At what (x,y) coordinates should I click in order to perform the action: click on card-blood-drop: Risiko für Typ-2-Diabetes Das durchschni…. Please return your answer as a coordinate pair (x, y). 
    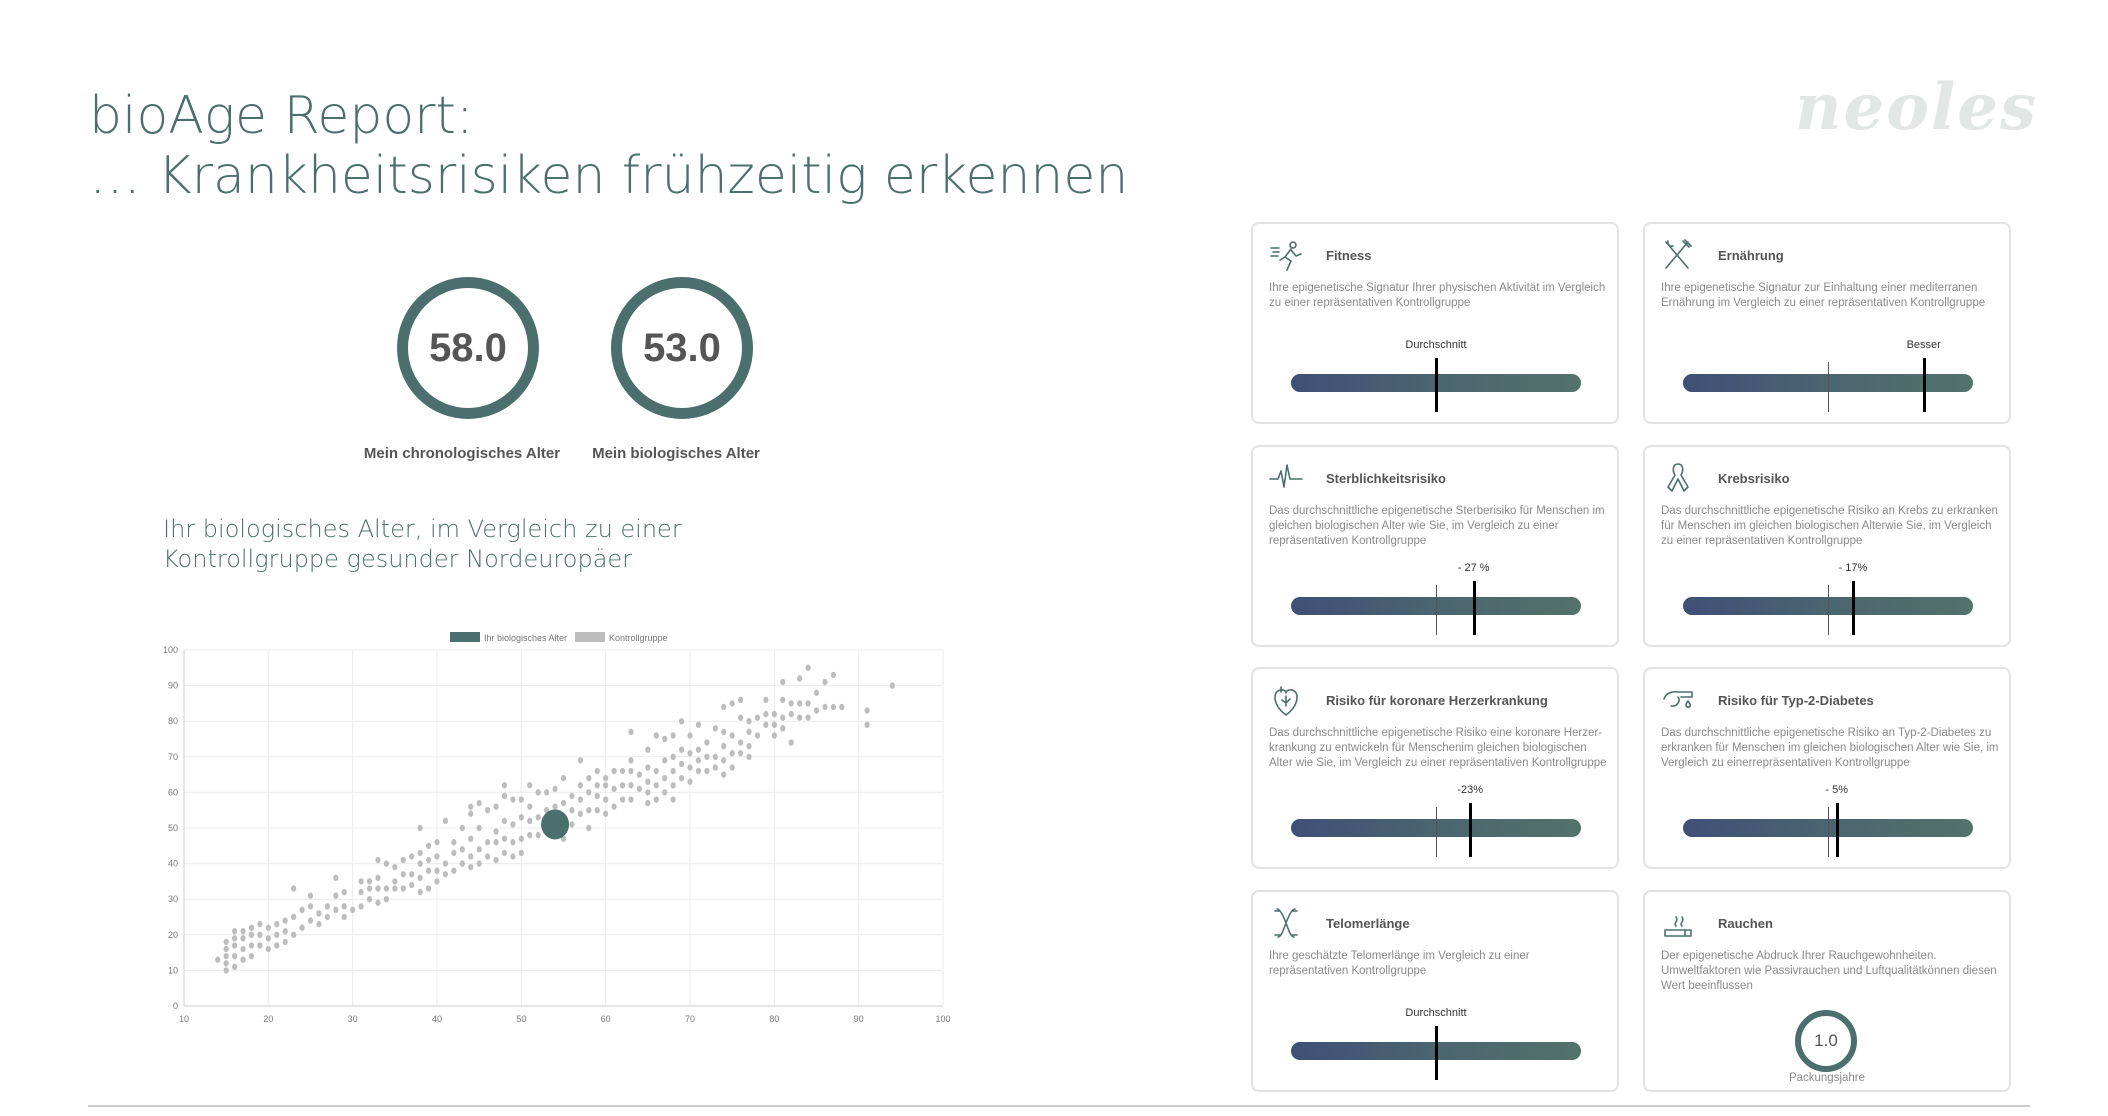
    Looking at the image, I should click on (1827, 768).